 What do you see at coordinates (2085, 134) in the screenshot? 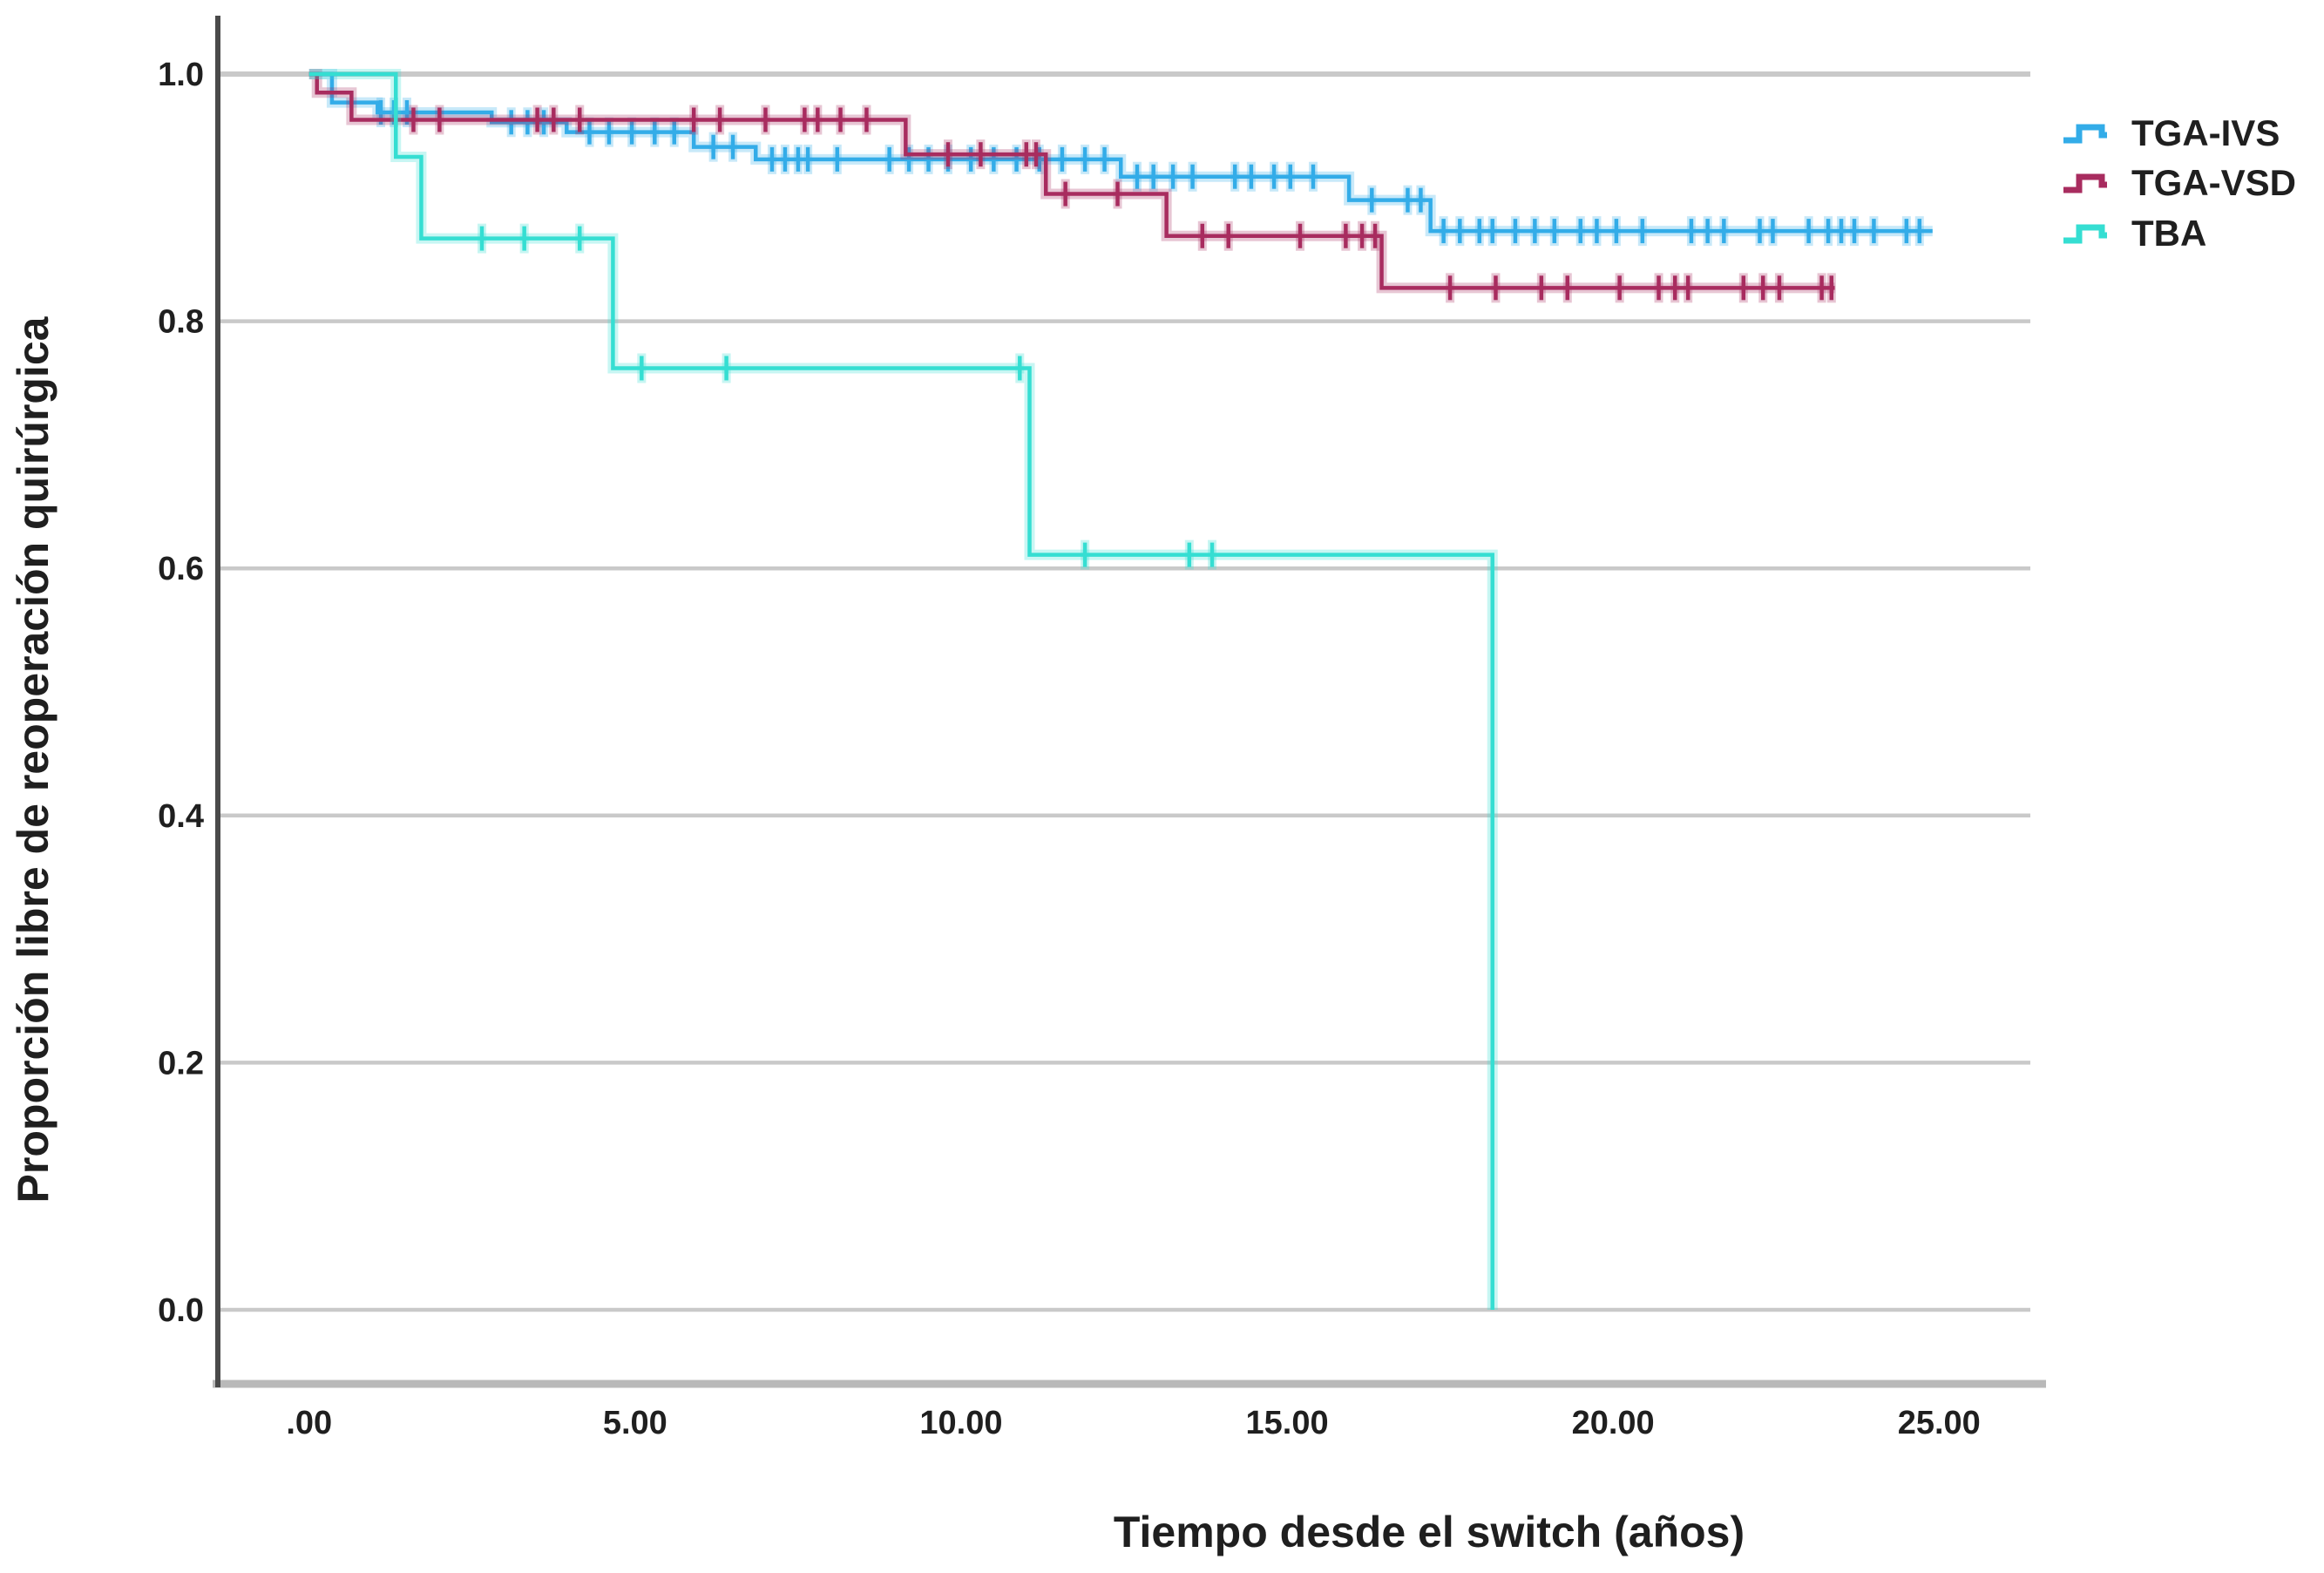
I see `legend-marker-tga-ivs` at bounding box center [2085, 134].